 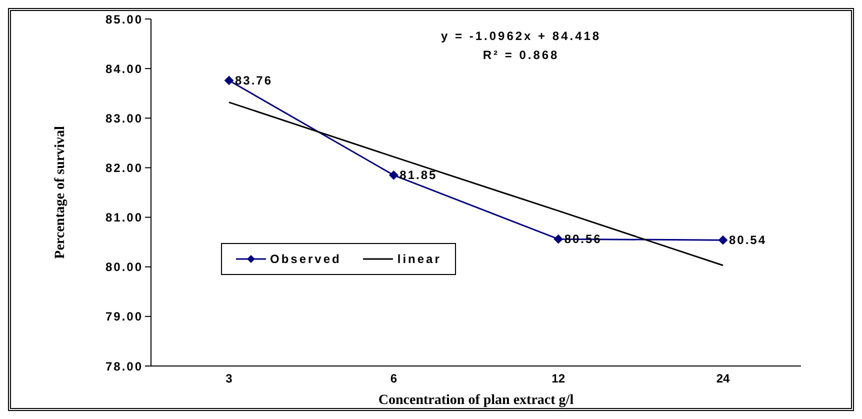 What do you see at coordinates (124, 217) in the screenshot?
I see `y-tick-label: 81.00` at bounding box center [124, 217].